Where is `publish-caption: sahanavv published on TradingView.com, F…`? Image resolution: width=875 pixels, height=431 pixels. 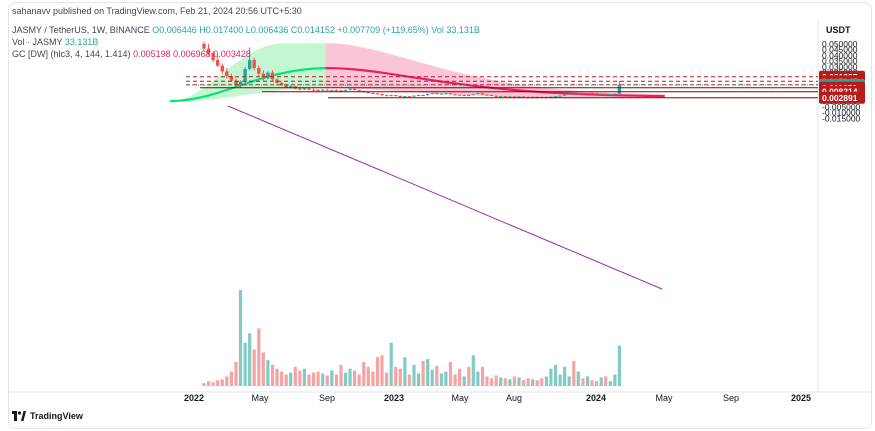 publish-caption: sahanavv published on TradingView.com, F… is located at coordinates (157, 11).